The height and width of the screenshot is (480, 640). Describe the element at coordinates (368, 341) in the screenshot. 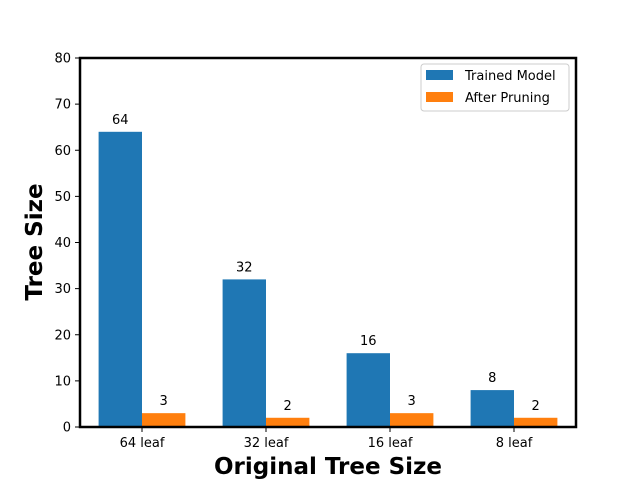

I see `data-label-trained-model-16-leaf: 16` at that location.